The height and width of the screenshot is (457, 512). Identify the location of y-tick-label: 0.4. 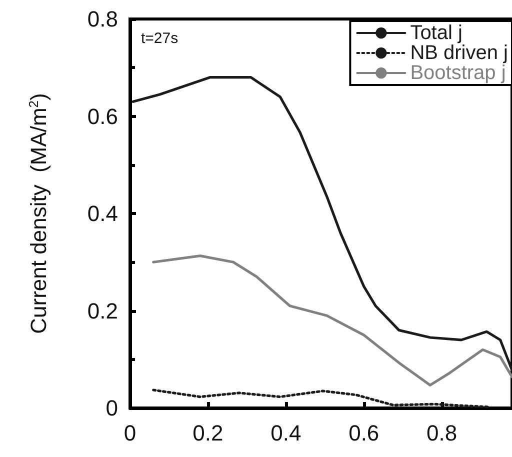
(102, 213).